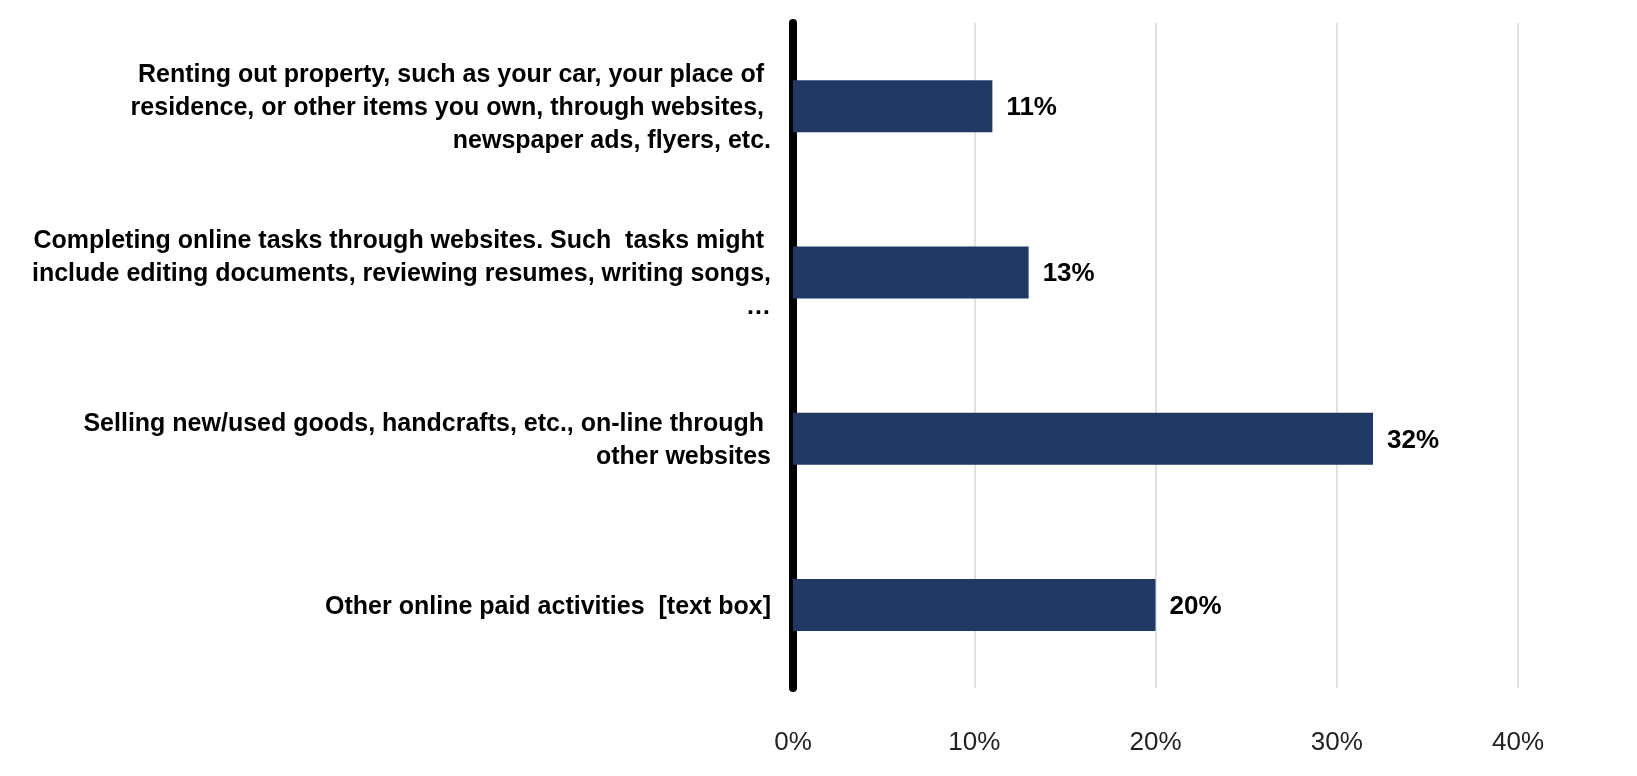  I want to click on x-tick-label: 10%, so click(974, 741).